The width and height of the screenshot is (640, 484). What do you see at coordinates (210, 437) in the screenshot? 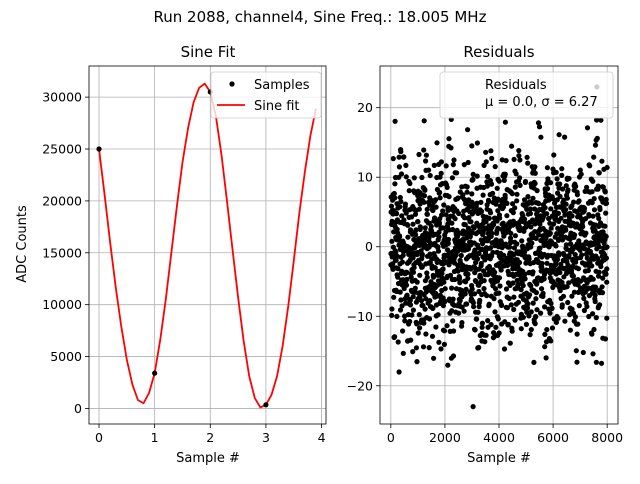
I see `sine-fit-xtick-label: 2` at bounding box center [210, 437].